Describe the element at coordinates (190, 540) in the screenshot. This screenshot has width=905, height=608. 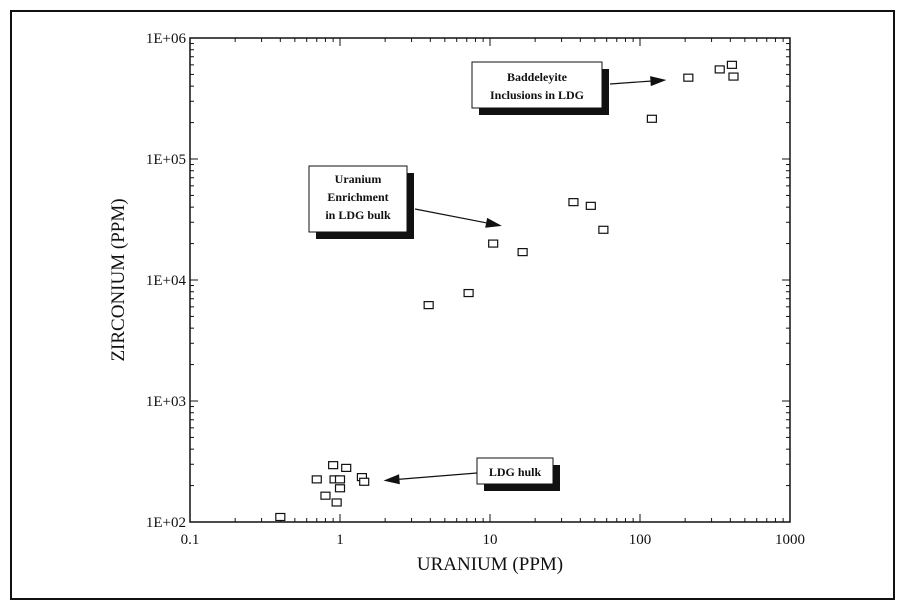
I see `x-tick-label: 0.1` at that location.